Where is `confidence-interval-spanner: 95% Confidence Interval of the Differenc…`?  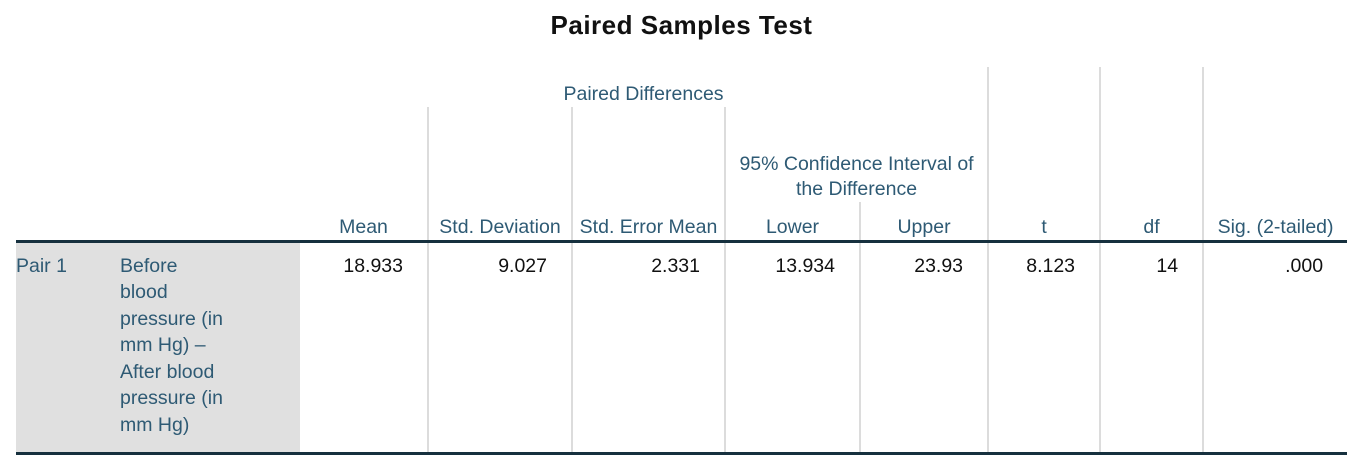 confidence-interval-spanner: 95% Confidence Interval of the Differenc… is located at coordinates (856, 154).